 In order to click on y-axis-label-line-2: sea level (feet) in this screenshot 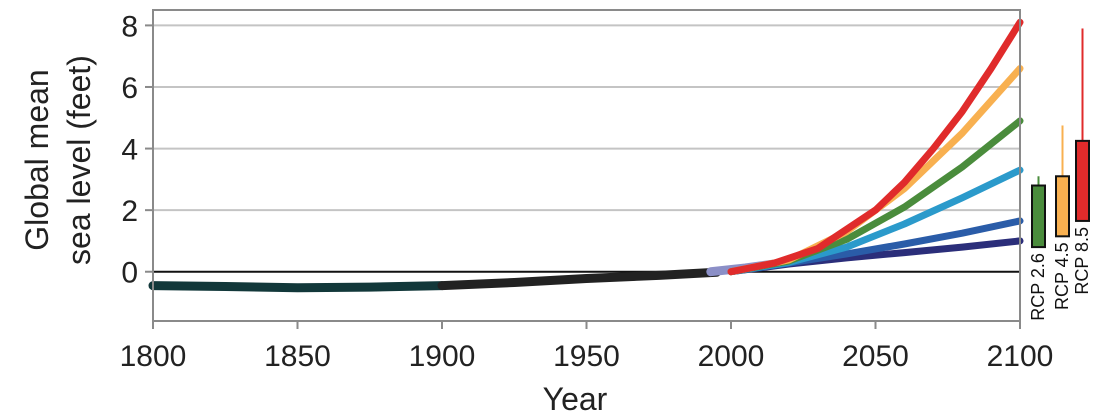, I will do `click(79, 160)`.